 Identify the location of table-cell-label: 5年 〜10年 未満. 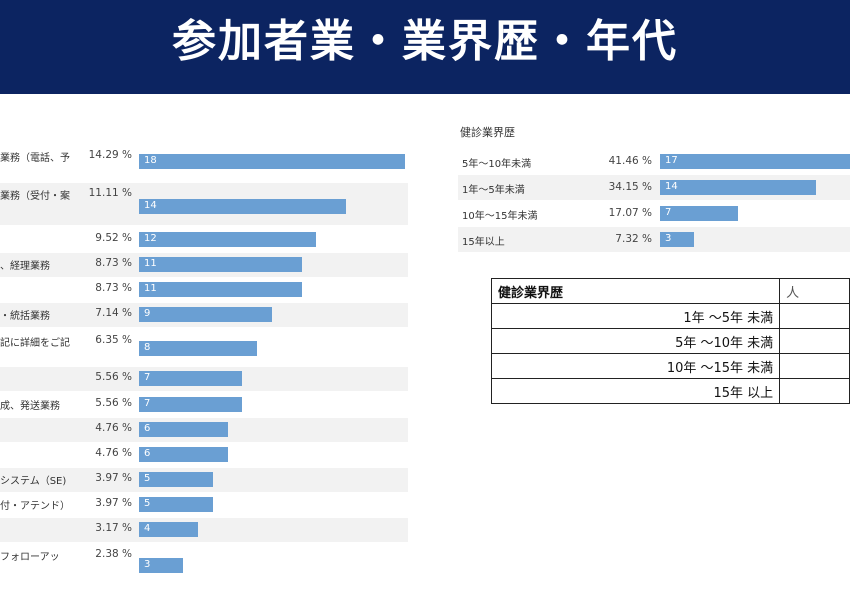
(635, 341).